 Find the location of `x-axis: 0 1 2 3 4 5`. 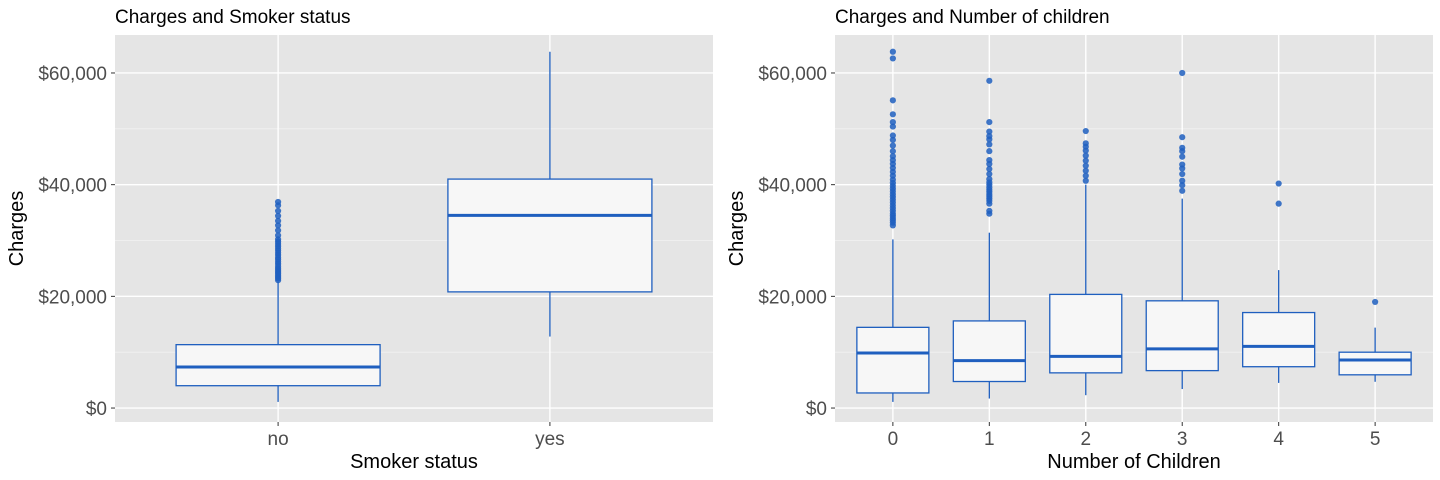

x-axis: 0 1 2 3 4 5 is located at coordinates (1134, 436).